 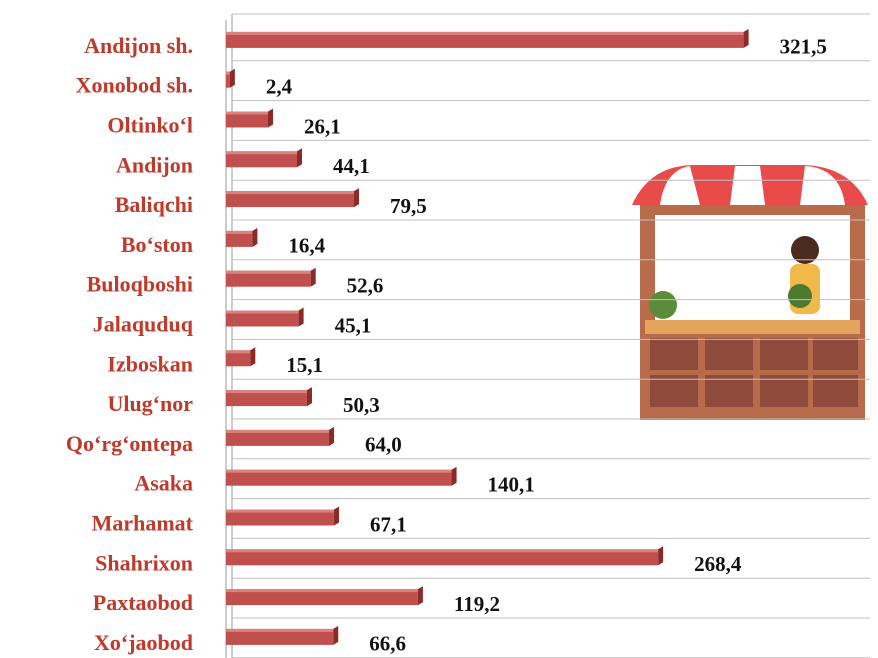 I want to click on value-label: 321,5, so click(x=803, y=47).